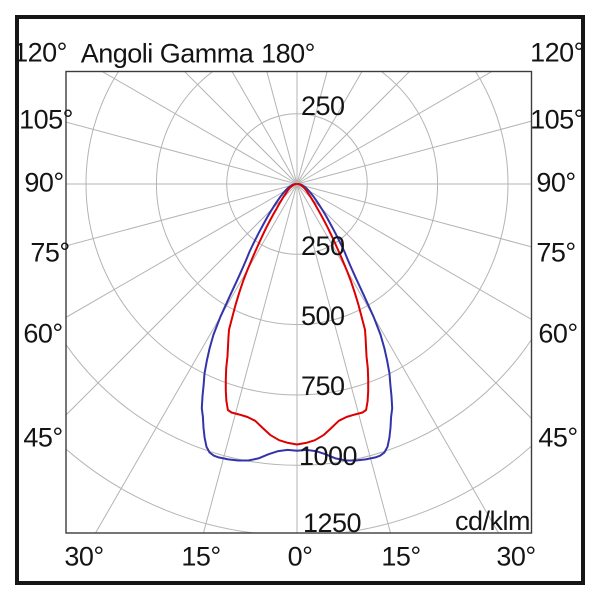 Image resolution: width=600 pixels, height=600 pixels. What do you see at coordinates (288, 53) in the screenshot?
I see `angle-label-top-180: 180°` at bounding box center [288, 53].